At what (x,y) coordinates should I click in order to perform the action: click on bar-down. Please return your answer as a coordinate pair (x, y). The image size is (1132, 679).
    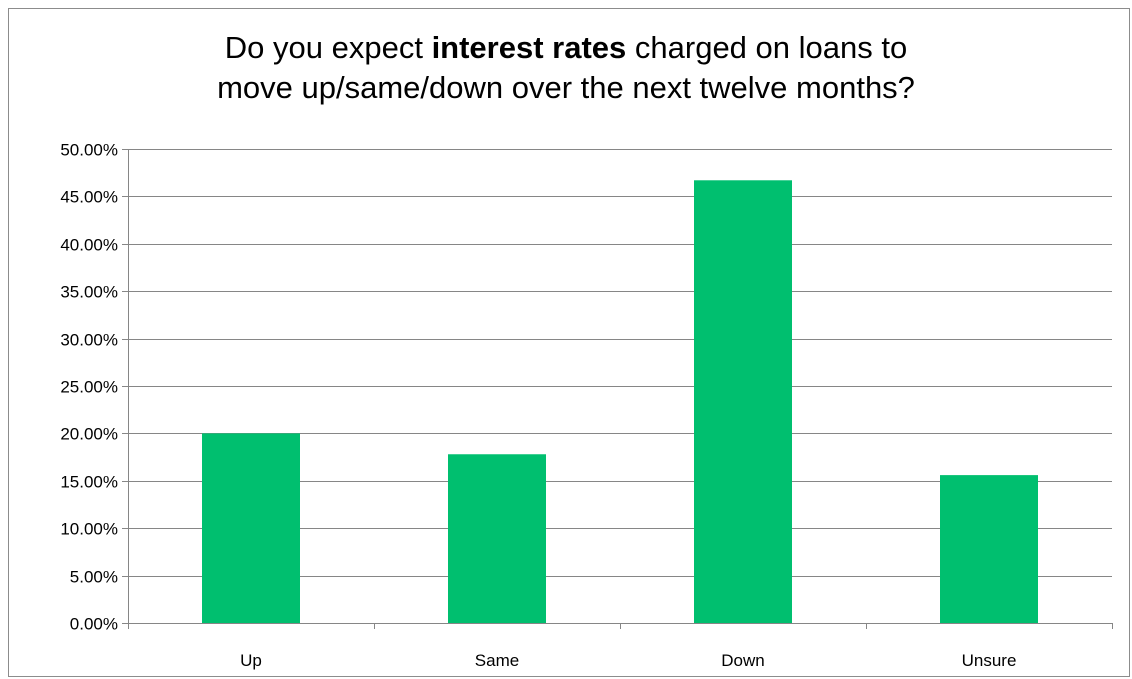
    Looking at the image, I should click on (743, 401).